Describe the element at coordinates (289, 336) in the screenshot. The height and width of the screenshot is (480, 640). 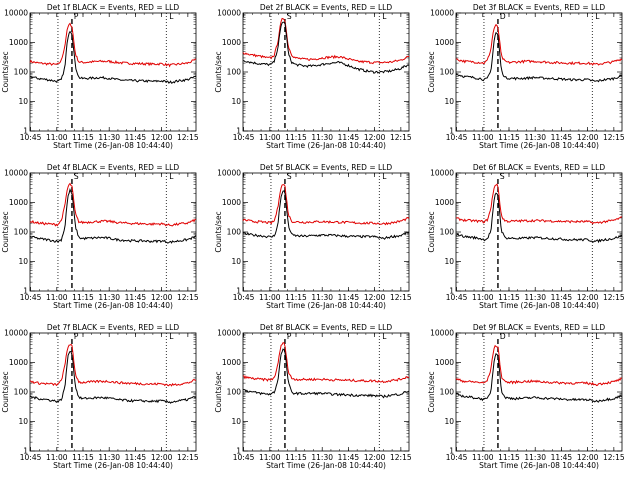
I see `annotation-label: P` at that location.